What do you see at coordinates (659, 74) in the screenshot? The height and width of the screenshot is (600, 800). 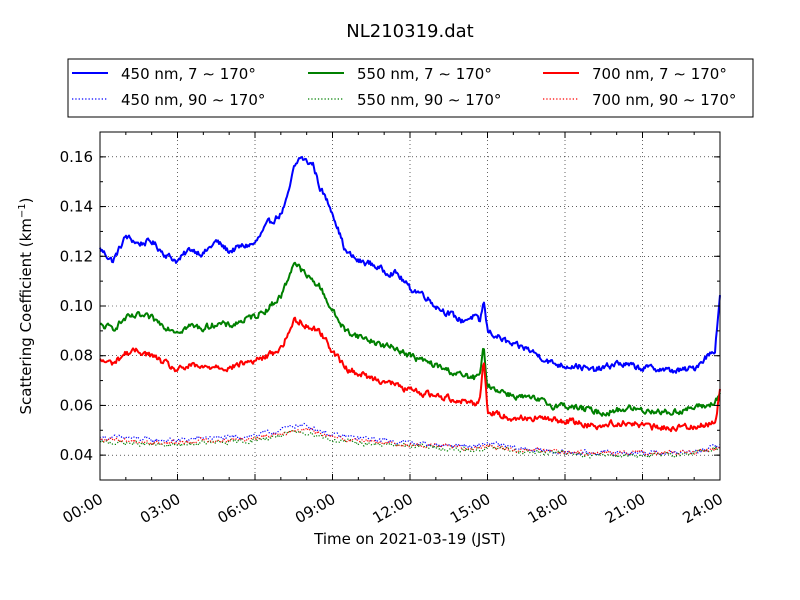 I see `legend-label: 700 nm, 7 ∼ 170°` at bounding box center [659, 74].